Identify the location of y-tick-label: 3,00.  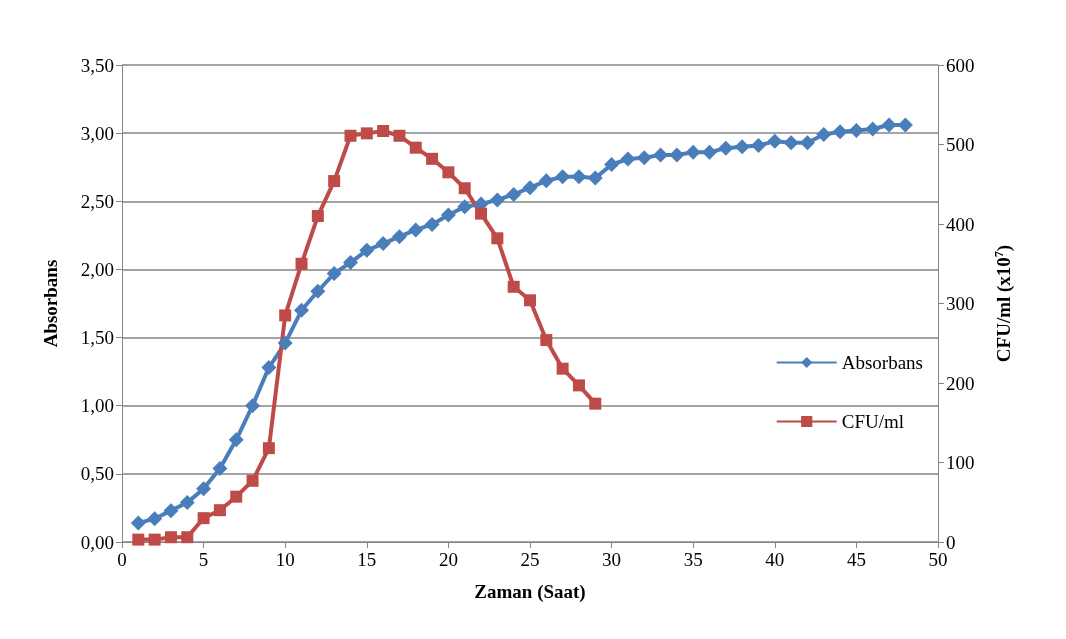
(97, 133).